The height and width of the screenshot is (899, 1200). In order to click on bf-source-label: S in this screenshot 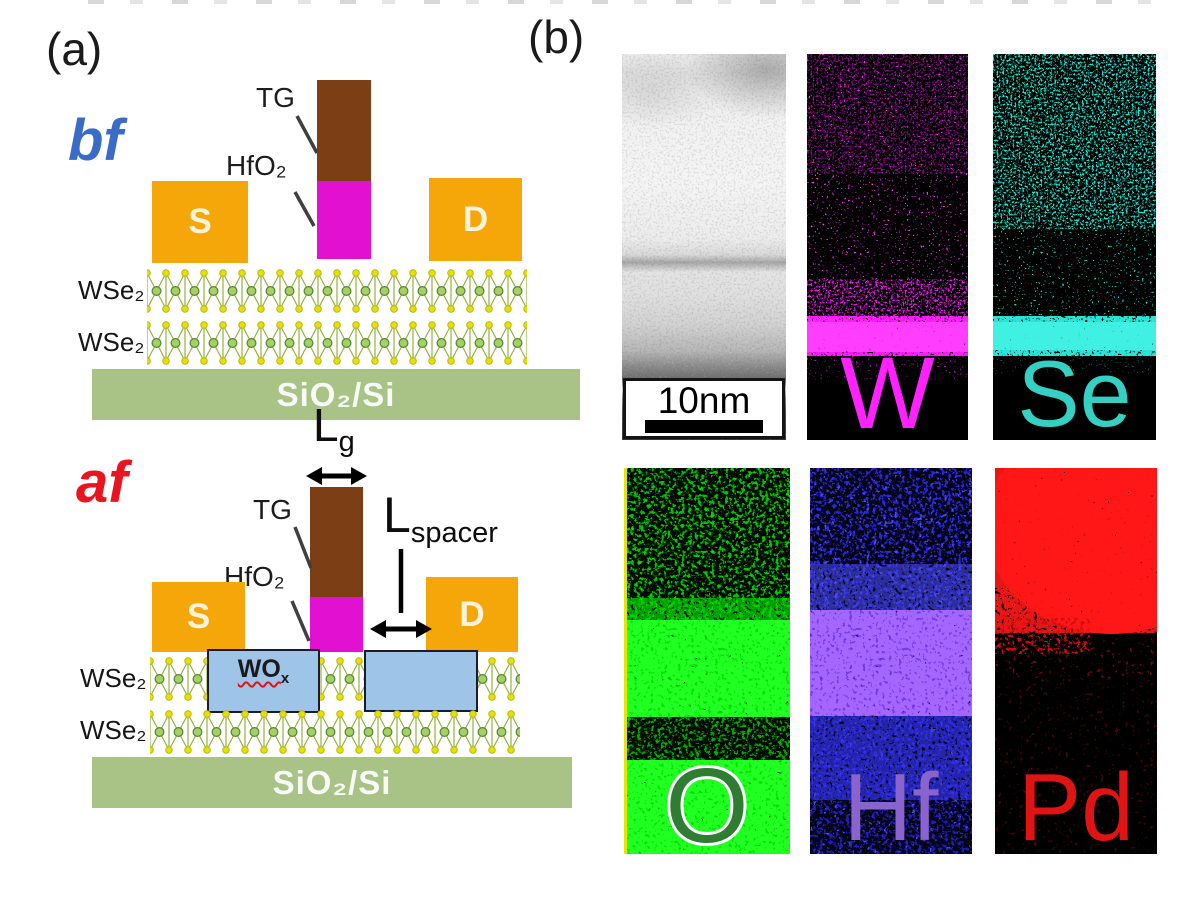, I will do `click(200, 221)`.